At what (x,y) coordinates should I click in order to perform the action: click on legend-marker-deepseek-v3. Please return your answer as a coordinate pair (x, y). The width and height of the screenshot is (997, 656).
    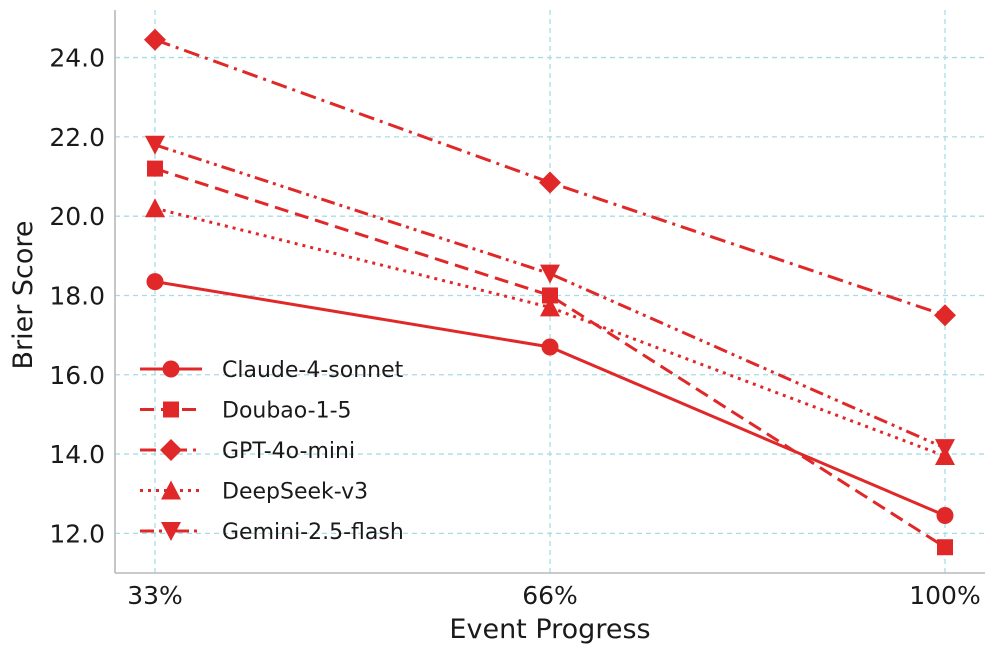
    Looking at the image, I should click on (171, 490).